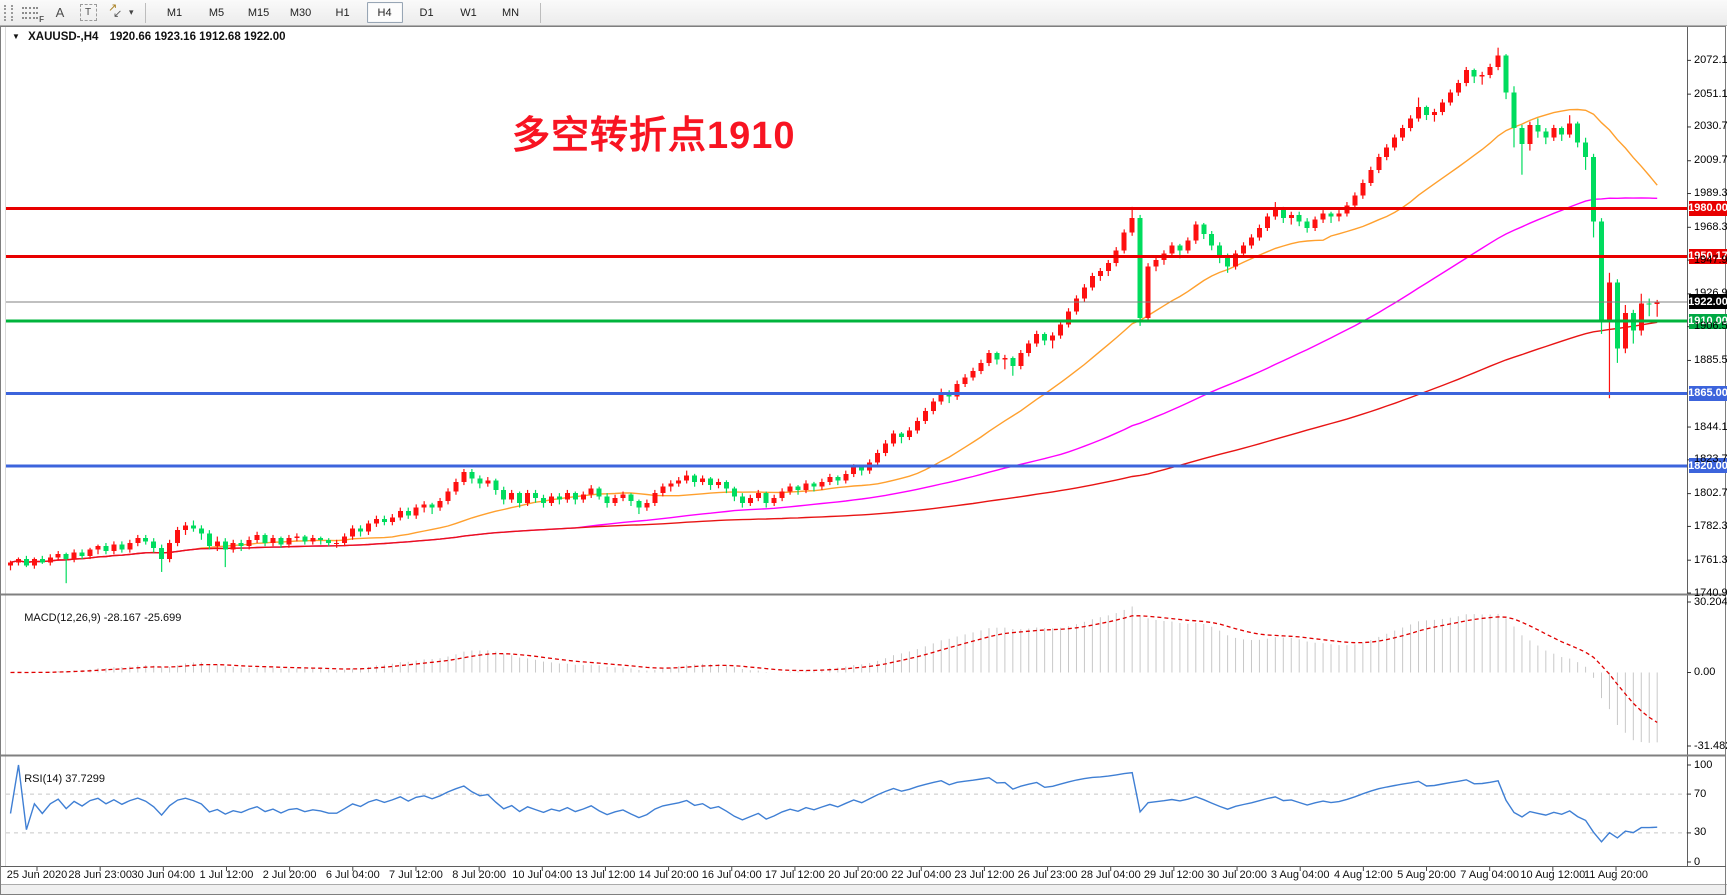 The width and height of the screenshot is (1727, 895). I want to click on text-label-tool-icon: A, so click(60, 12).